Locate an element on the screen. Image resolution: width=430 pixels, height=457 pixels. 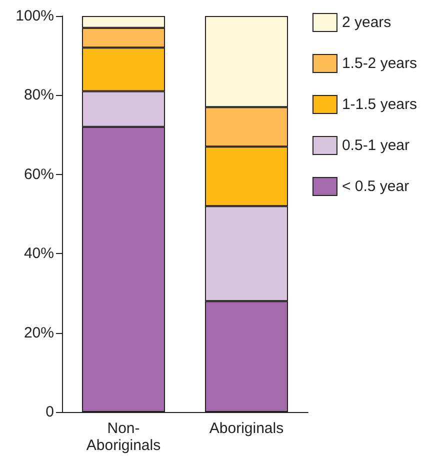
y-tick-label: 0 is located at coordinates (50, 412).